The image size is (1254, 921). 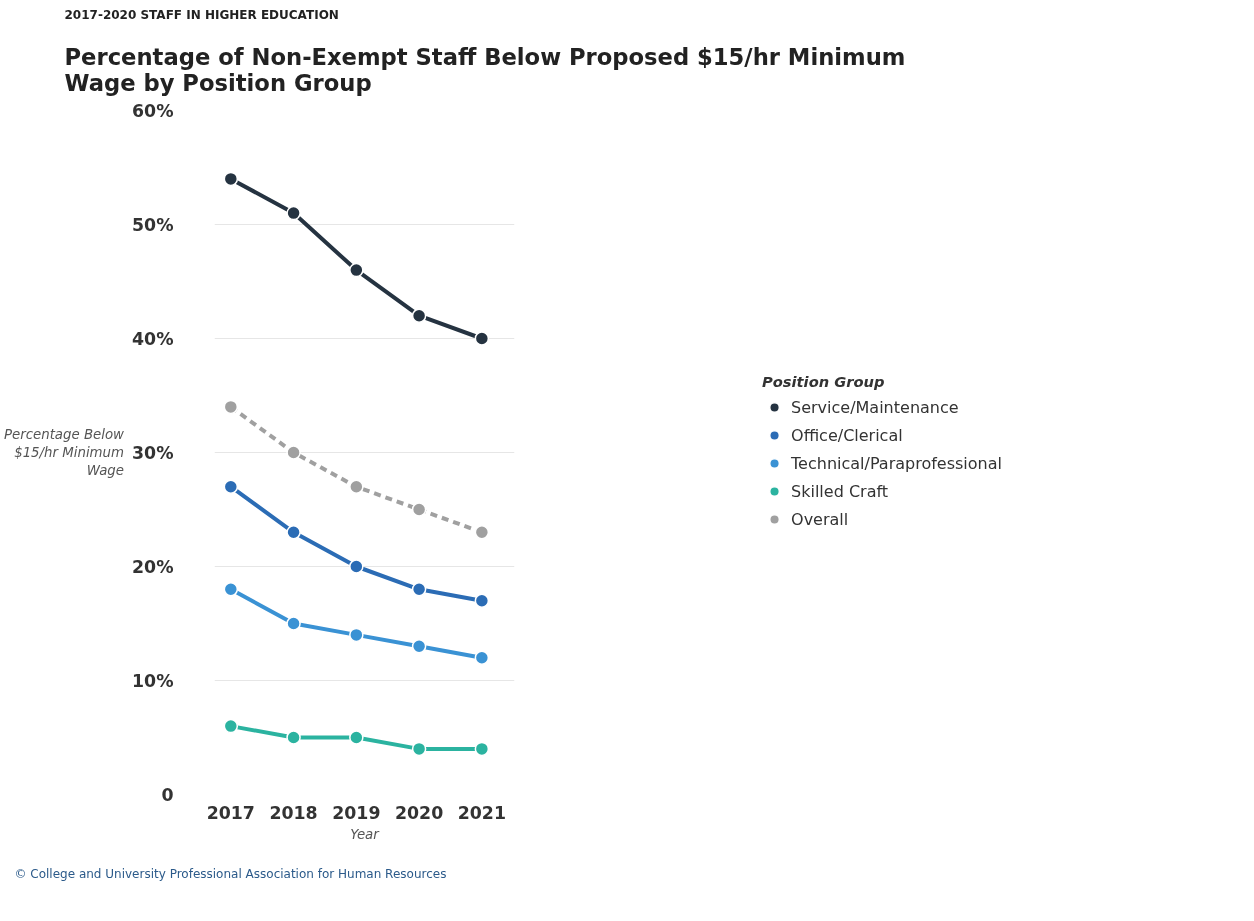 I want to click on y-tick-label: 60%, so click(x=153, y=110).